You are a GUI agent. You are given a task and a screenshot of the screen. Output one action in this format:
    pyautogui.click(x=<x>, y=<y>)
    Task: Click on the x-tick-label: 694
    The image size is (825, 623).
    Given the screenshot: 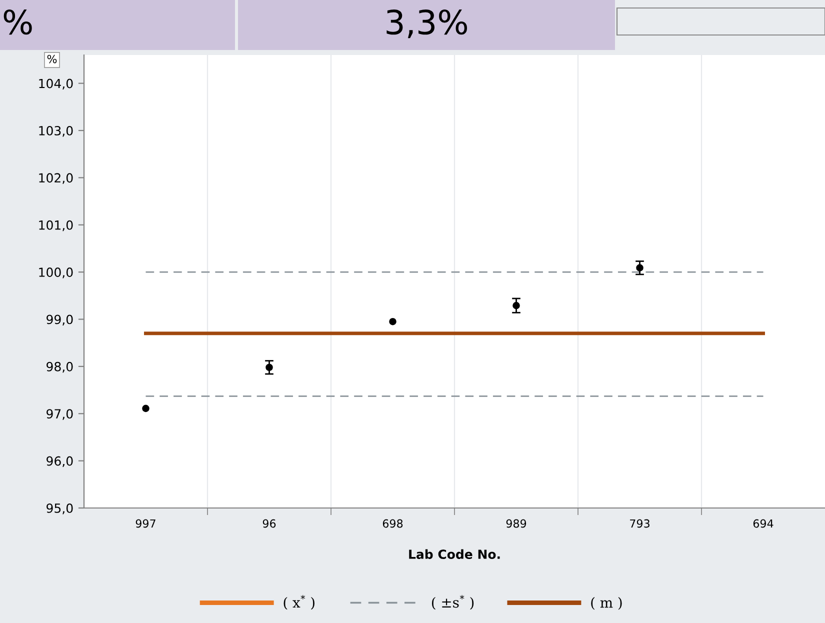 What is the action you would take?
    pyautogui.click(x=763, y=523)
    